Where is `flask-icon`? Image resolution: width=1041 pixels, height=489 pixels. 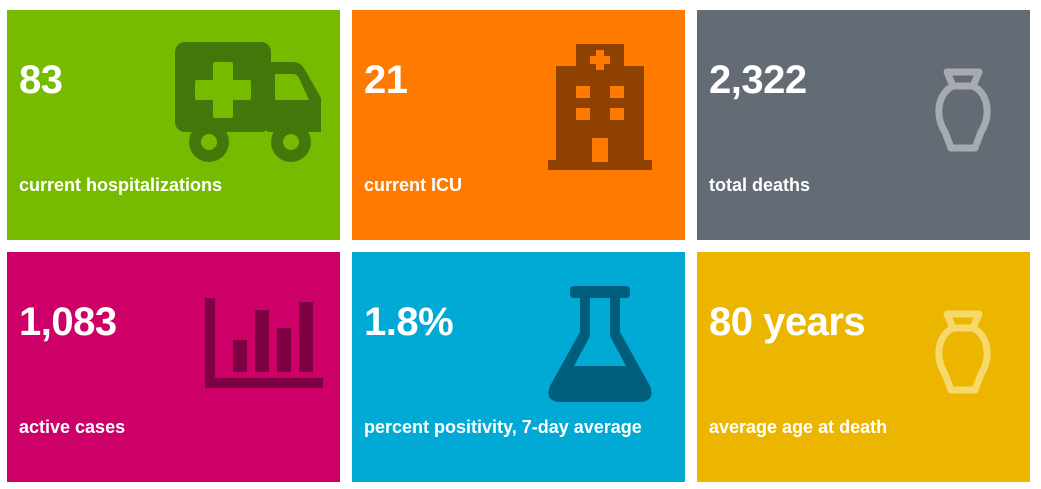
flask-icon is located at coordinates (600, 345).